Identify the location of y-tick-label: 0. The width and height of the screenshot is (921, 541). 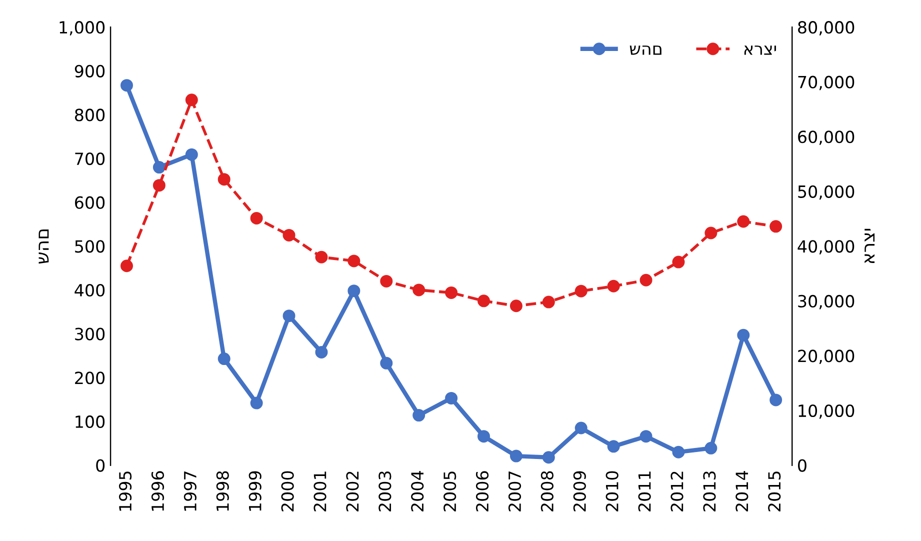
(100, 465).